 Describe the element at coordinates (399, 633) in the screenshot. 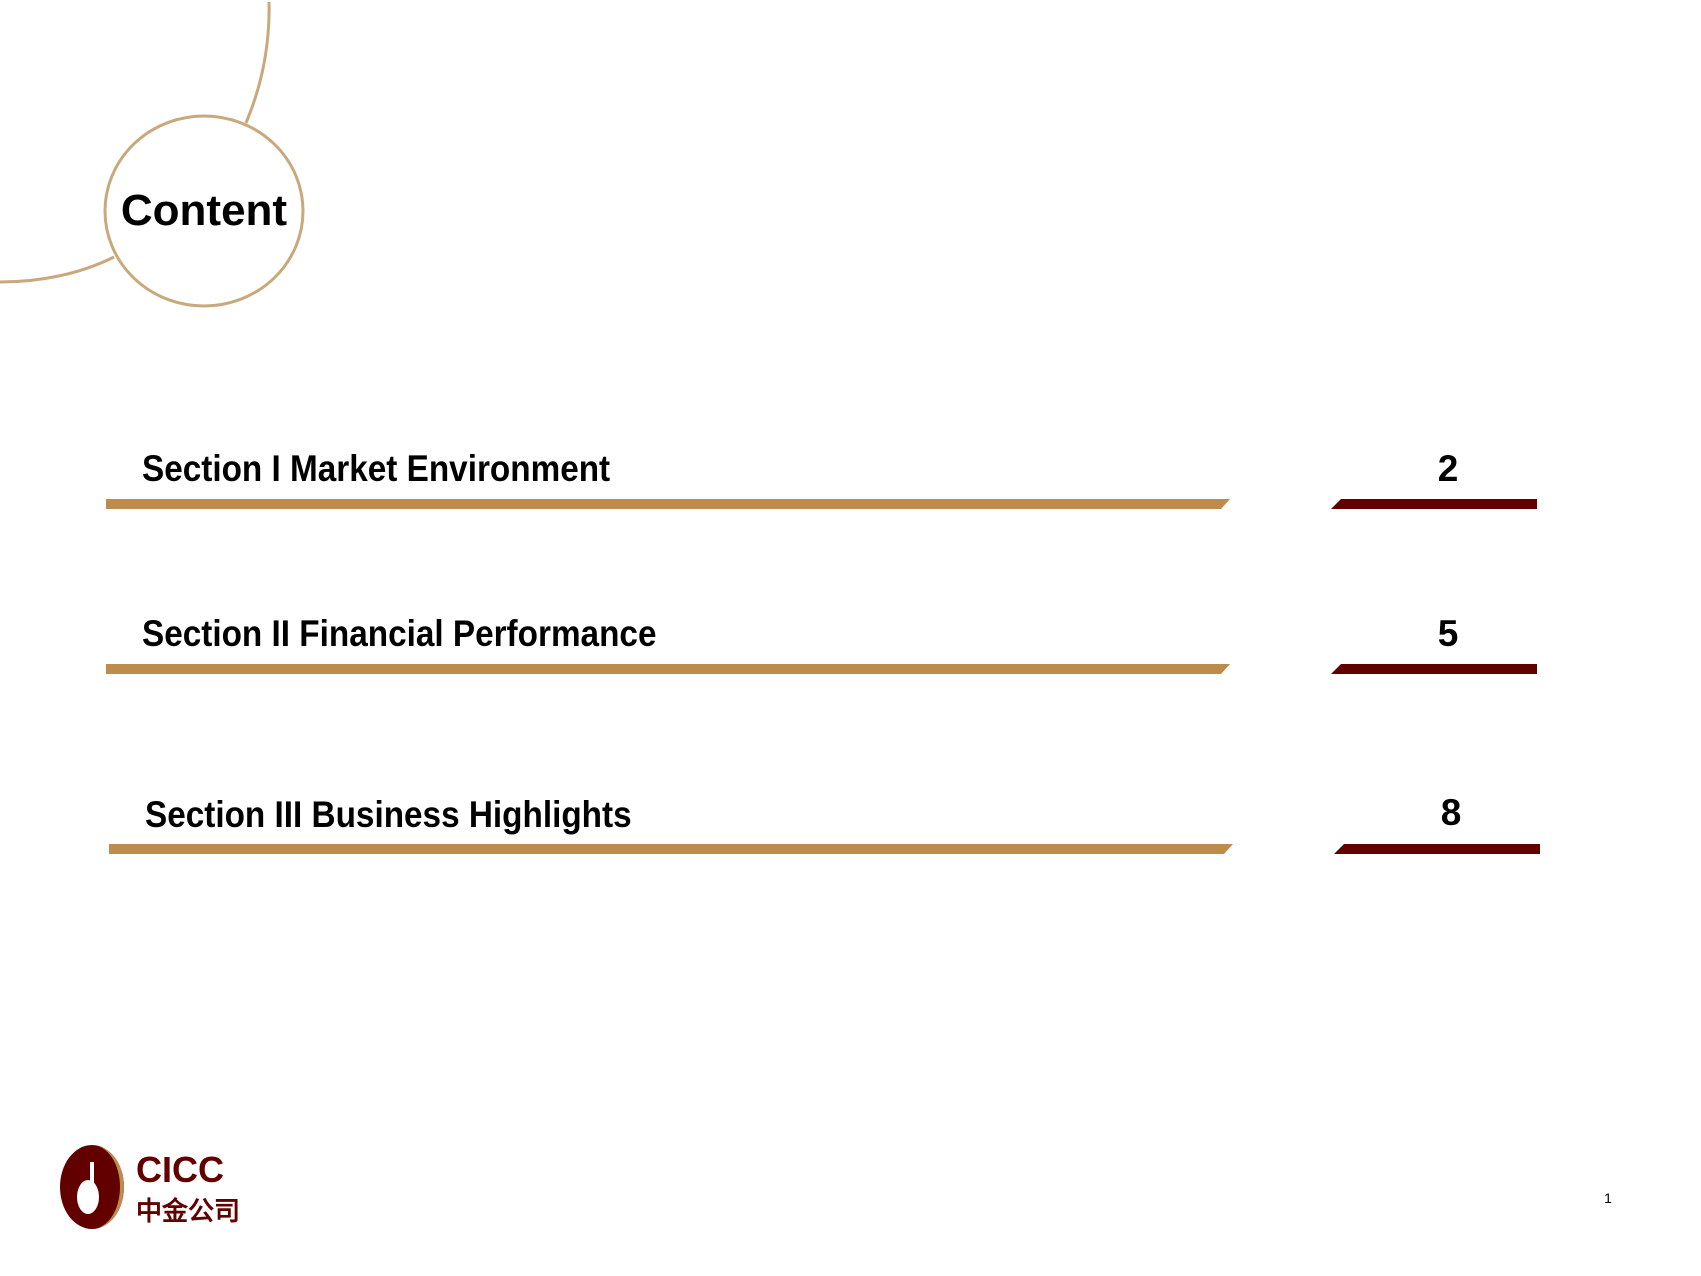

I see `section-2-title: Section II Financial Performance` at that location.